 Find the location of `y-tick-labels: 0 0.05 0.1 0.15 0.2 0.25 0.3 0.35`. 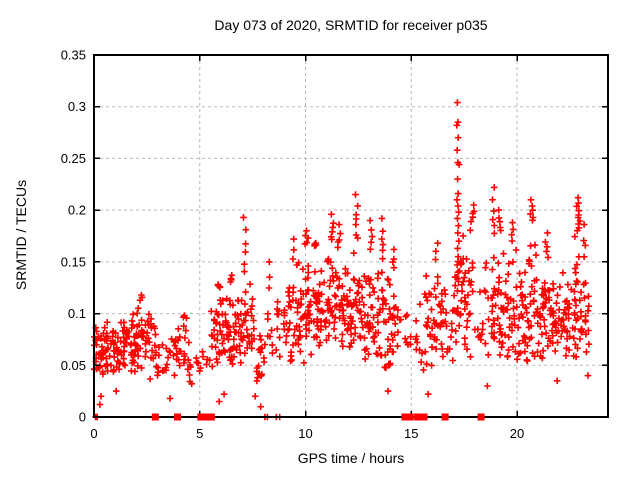

y-tick-labels: 0 0.05 0.1 0.15 0.2 0.25 0.3 0.35 is located at coordinates (73, 236).